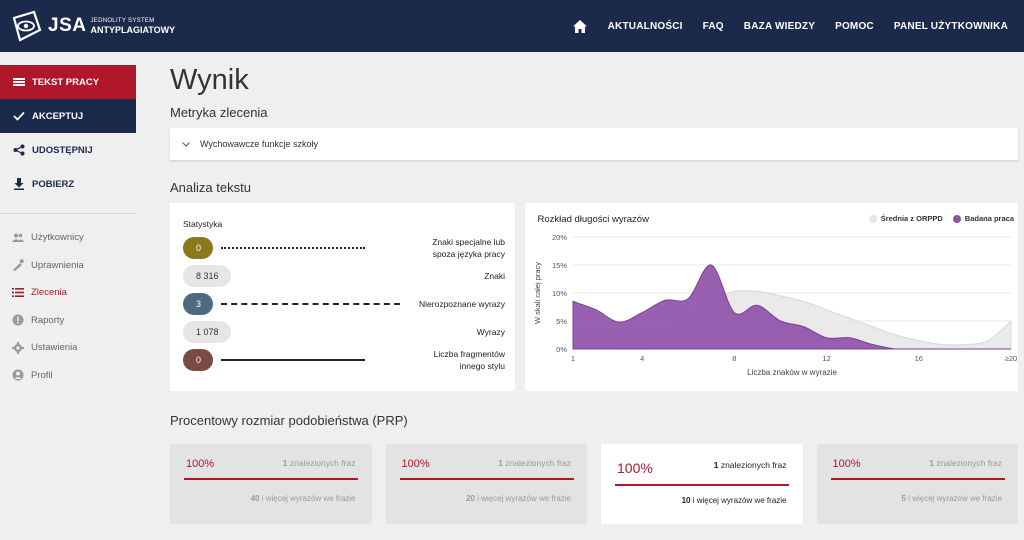 The height and width of the screenshot is (540, 1024). What do you see at coordinates (58, 116) in the screenshot?
I see `akceptuj-label: AKCEPTUJ` at bounding box center [58, 116].